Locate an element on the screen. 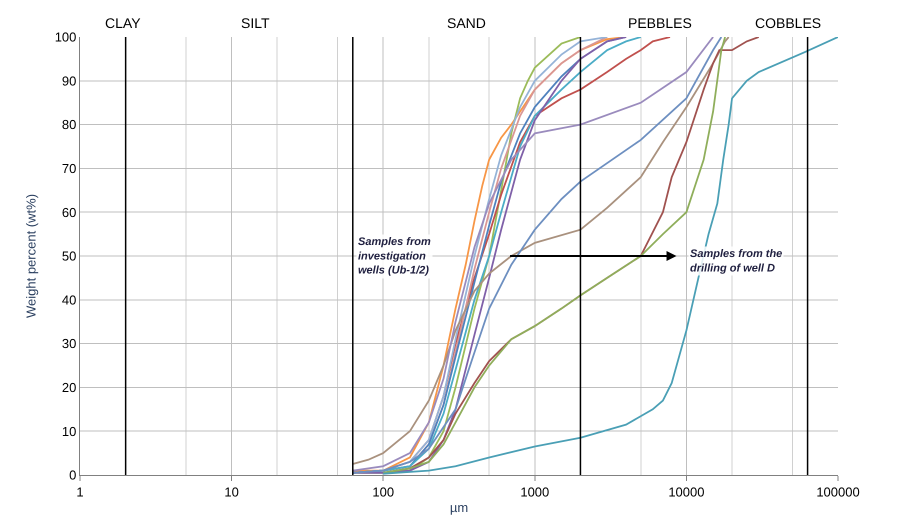  y-tick-label: 100 is located at coordinates (65, 37).